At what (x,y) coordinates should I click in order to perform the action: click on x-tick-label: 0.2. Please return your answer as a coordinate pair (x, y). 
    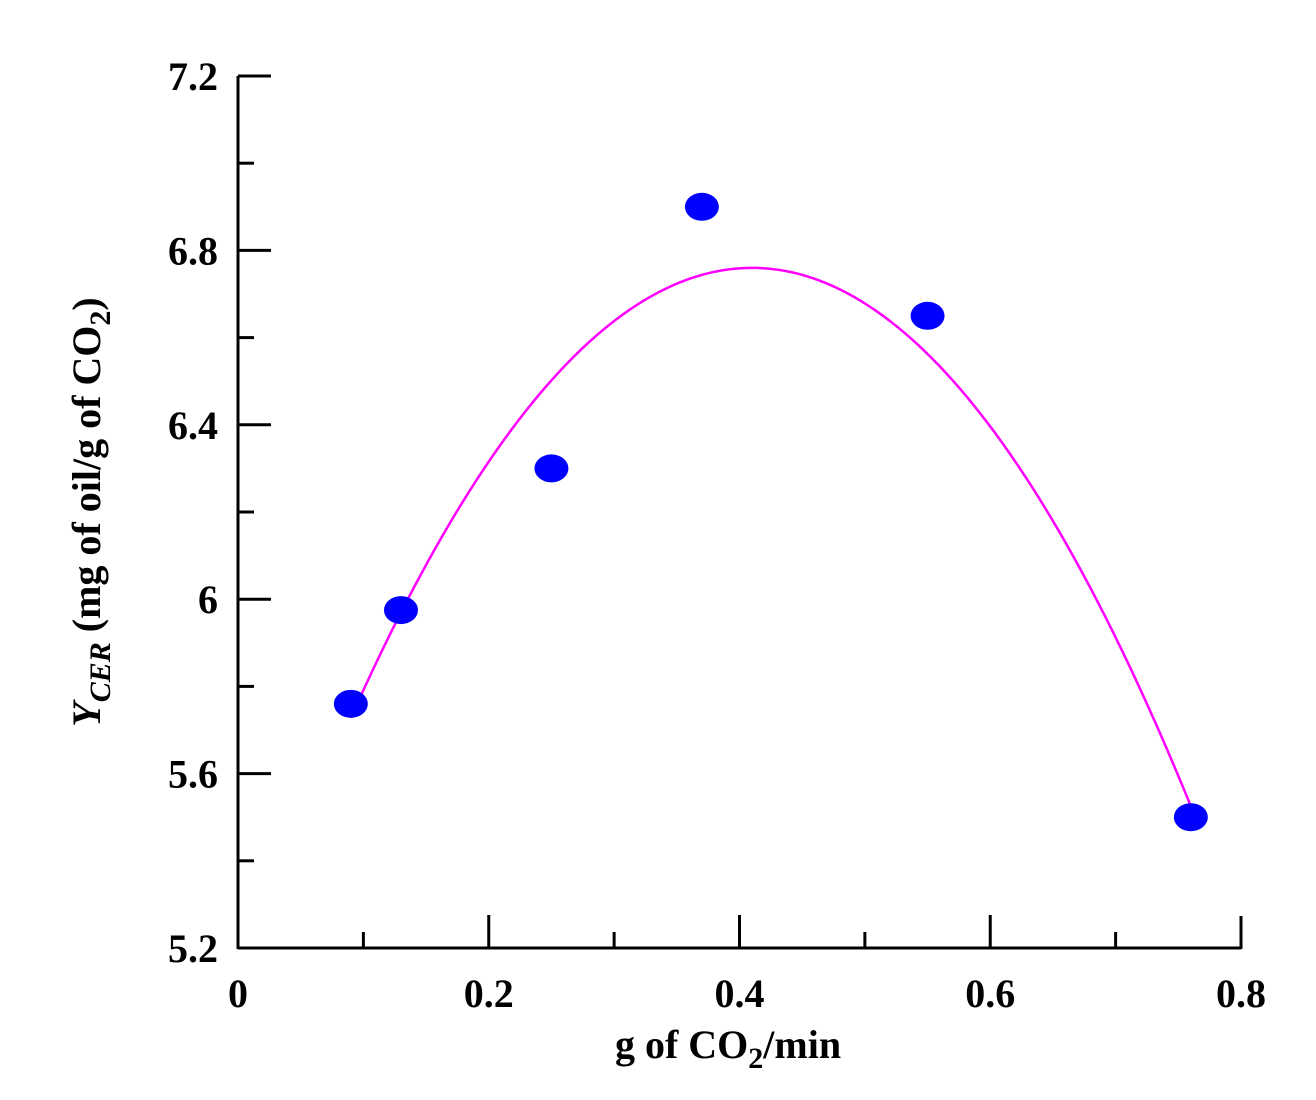
    Looking at the image, I should click on (489, 993).